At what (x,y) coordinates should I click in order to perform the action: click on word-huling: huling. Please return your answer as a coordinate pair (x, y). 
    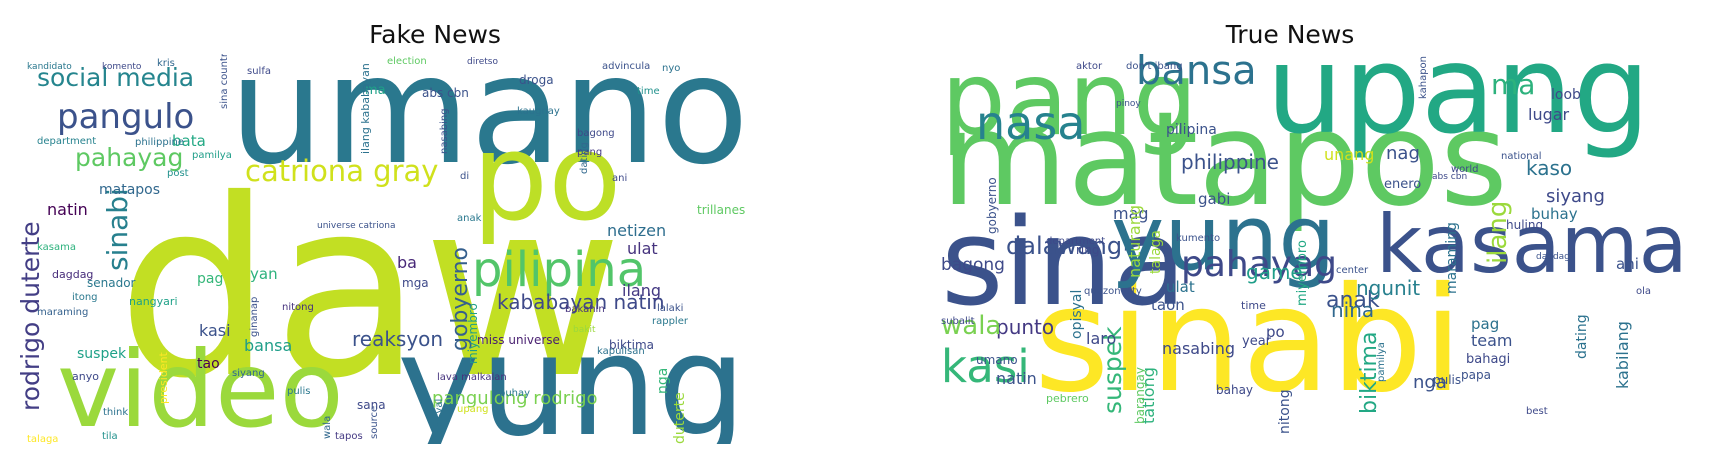
    Looking at the image, I should click on (1524, 225).